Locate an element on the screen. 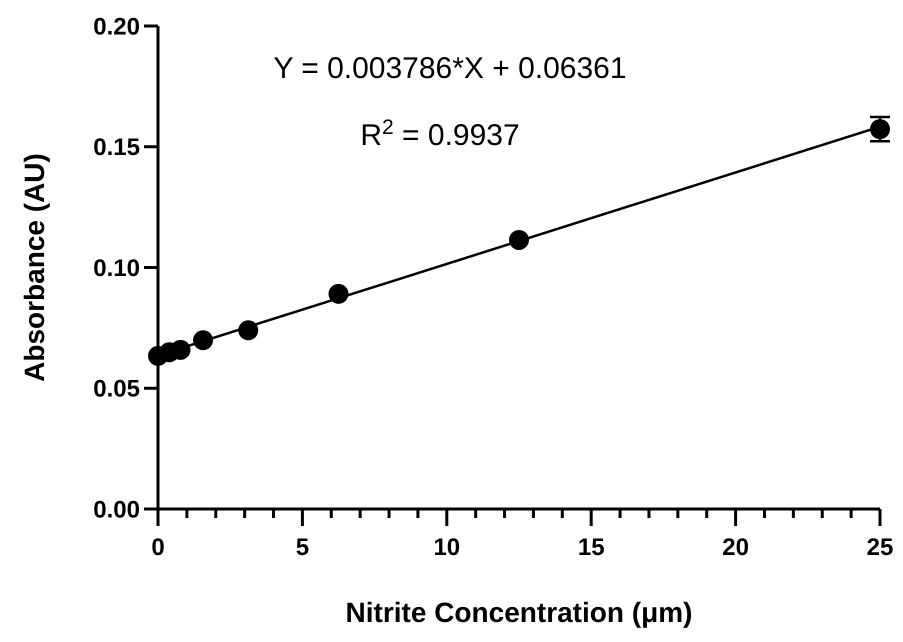 Image resolution: width=903 pixels, height=642 pixels. annotation: Y = 0.003786*X + 0.06361 is located at coordinates (450, 68).